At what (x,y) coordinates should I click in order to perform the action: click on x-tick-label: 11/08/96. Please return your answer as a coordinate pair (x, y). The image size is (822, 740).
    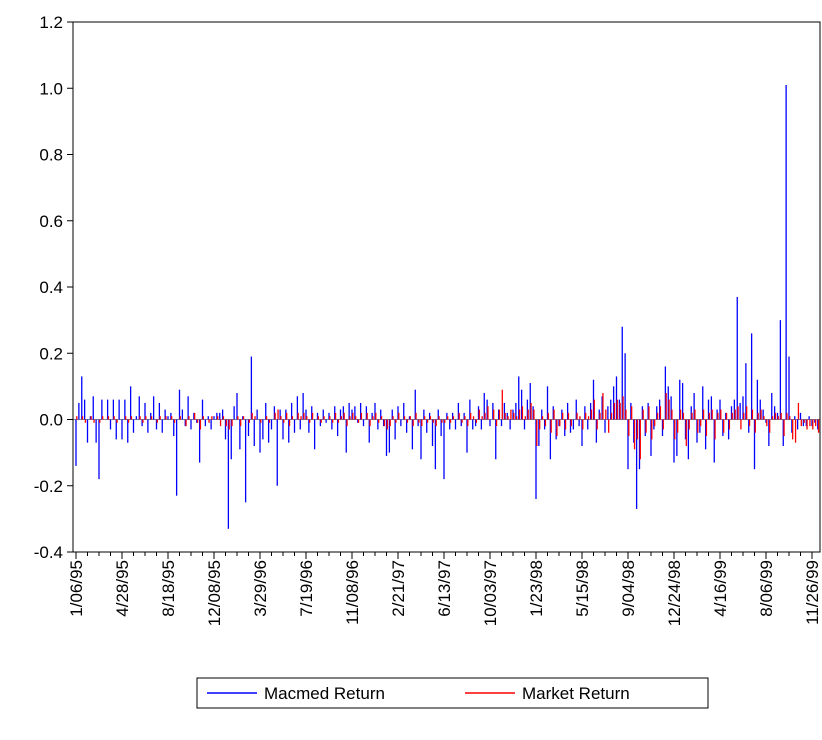
    Looking at the image, I should click on (352, 592).